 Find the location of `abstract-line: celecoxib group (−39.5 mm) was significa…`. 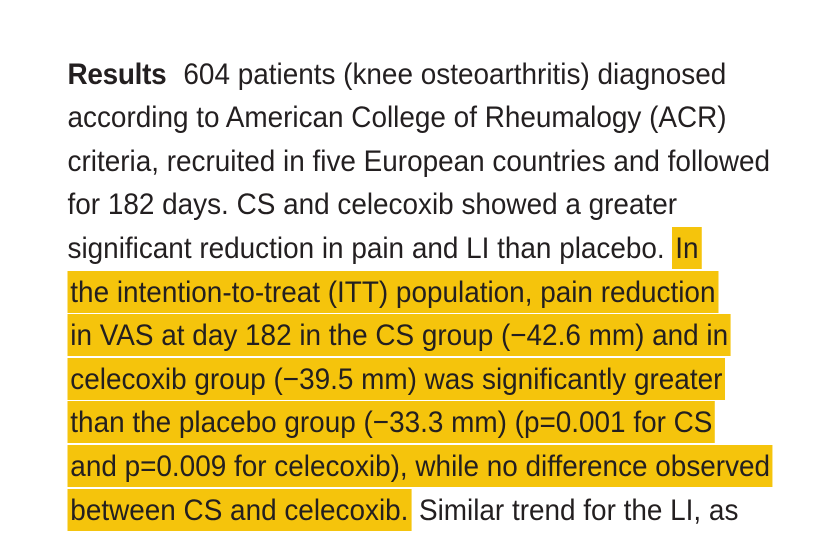

abstract-line: celecoxib group (−39.5 mm) was significa… is located at coordinates (402, 357).